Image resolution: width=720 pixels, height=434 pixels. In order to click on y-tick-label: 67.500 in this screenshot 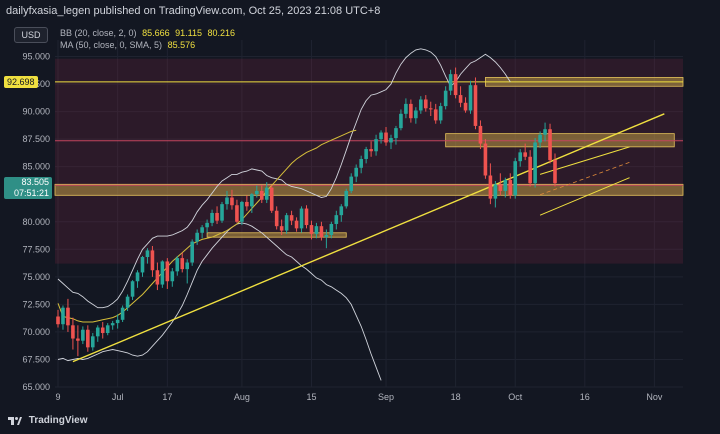, I will do `click(36, 359)`.